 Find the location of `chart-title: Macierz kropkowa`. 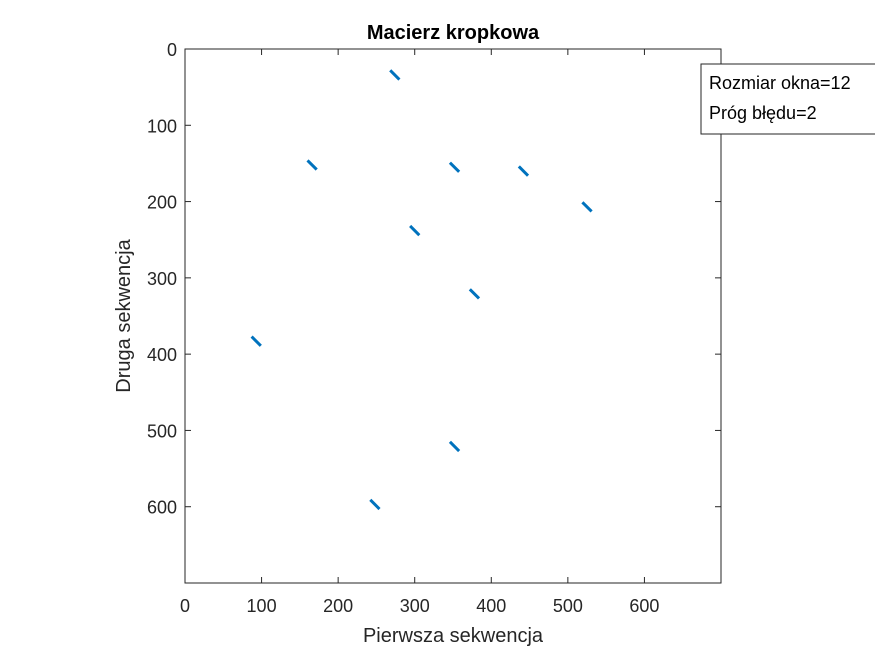

chart-title: Macierz kropkowa is located at coordinates (453, 33).